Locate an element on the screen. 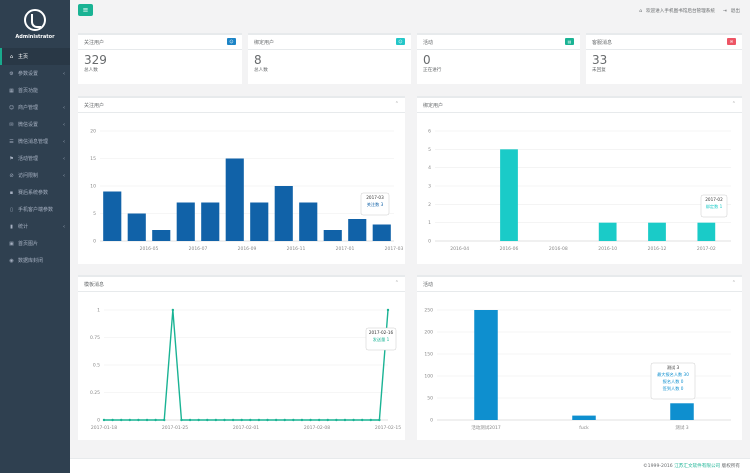 The width and height of the screenshot is (750, 473). rights-text: 版权所有 is located at coordinates (730, 466).